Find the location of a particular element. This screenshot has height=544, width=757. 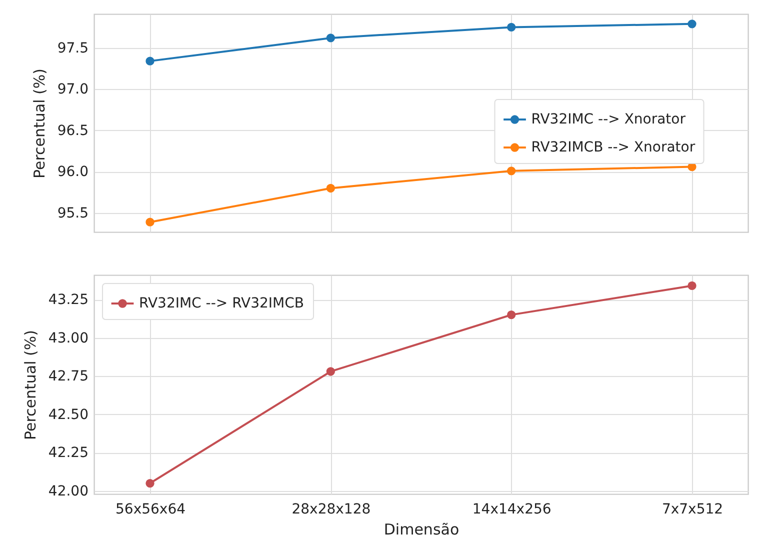

y-tick-label: 42.00 is located at coordinates (68, 491).